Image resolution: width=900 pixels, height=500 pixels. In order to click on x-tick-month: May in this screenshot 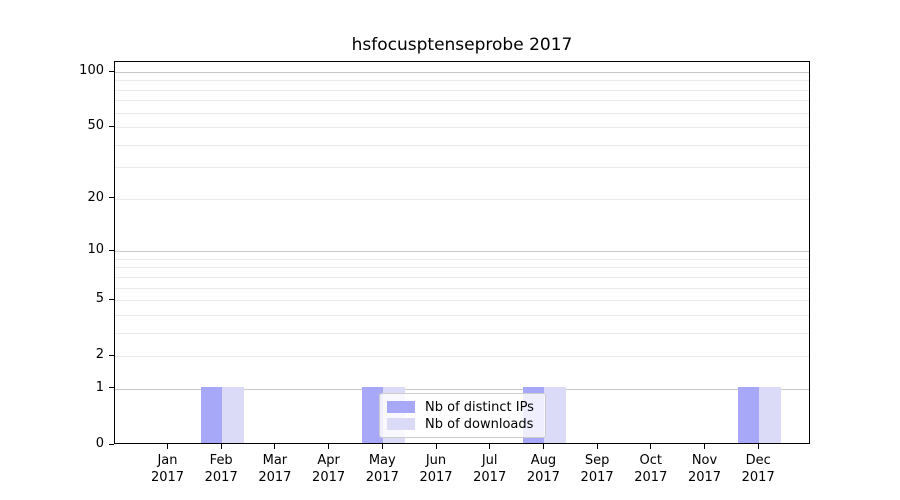, I will do `click(382, 460)`.